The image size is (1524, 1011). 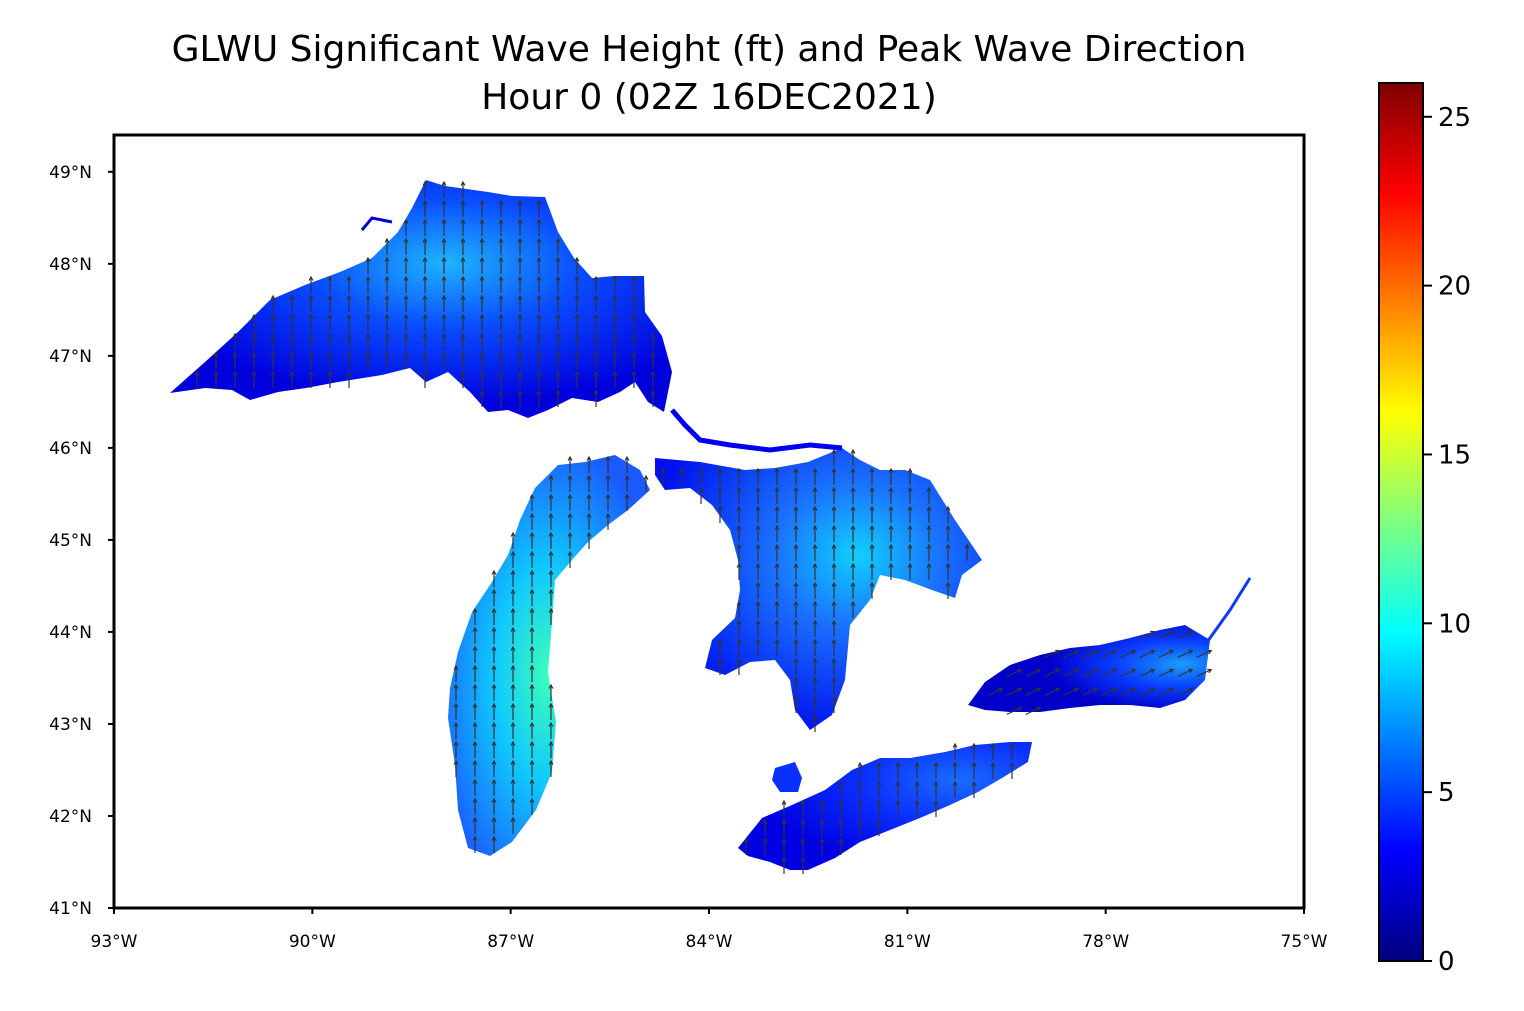 I want to click on y-tick-label-5: 46°N, so click(x=70, y=449).